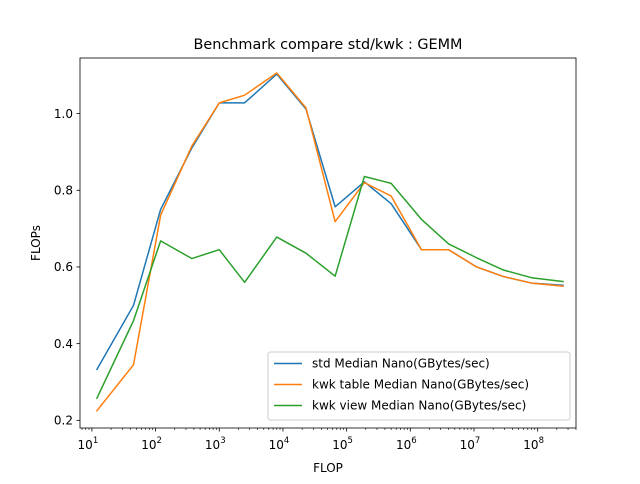 The height and width of the screenshot is (484, 640). I want to click on x-tick-label: 10¹, so click(88, 444).